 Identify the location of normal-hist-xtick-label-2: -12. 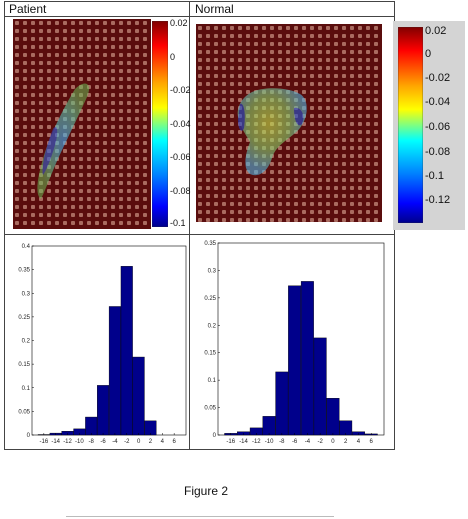
(256, 442).